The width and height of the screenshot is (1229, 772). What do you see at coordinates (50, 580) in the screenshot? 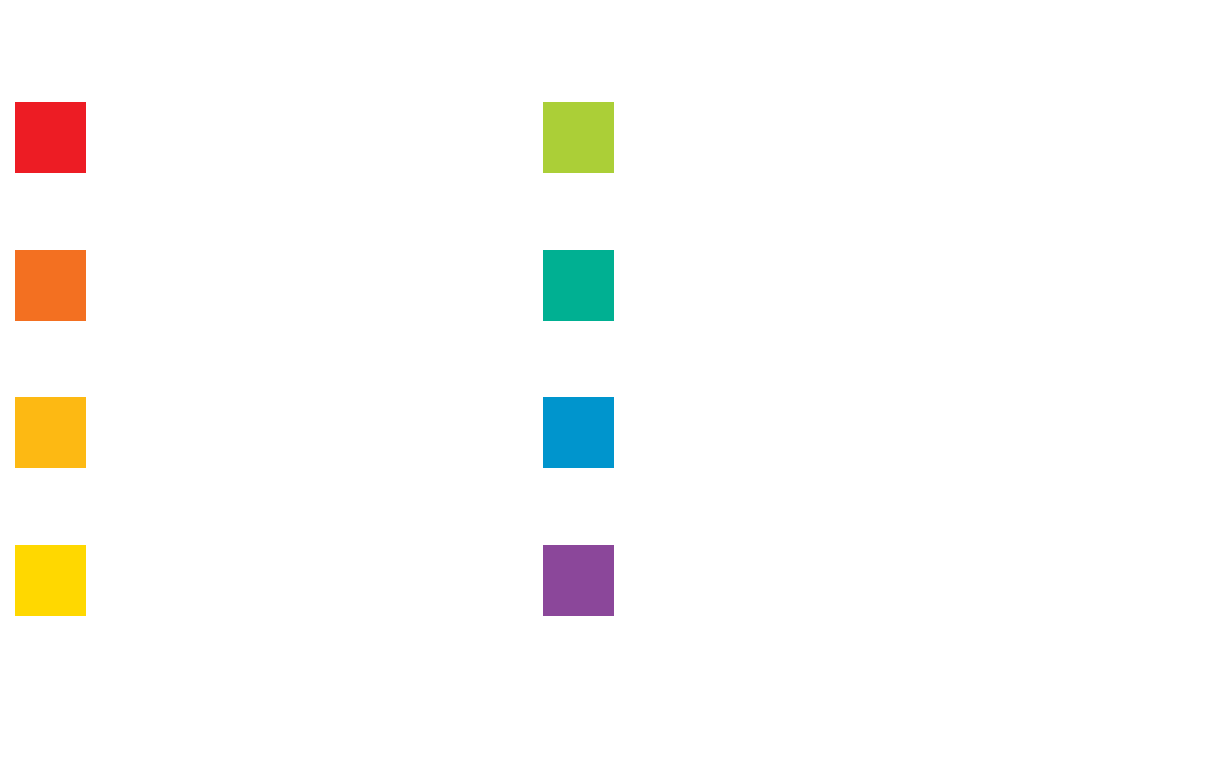
I see `color-swatch-yellow` at bounding box center [50, 580].